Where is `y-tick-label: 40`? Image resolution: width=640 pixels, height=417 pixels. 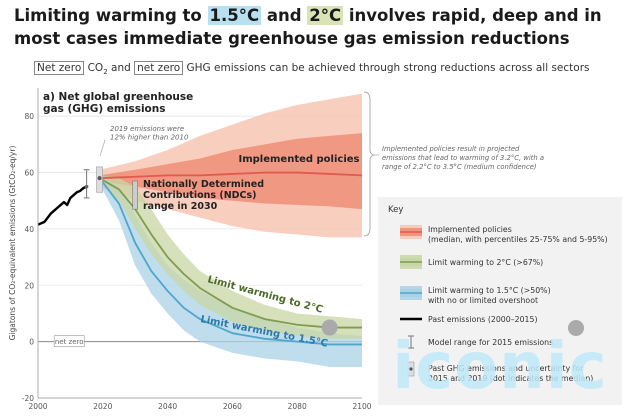 y-tick-label: 40 is located at coordinates (29, 229).